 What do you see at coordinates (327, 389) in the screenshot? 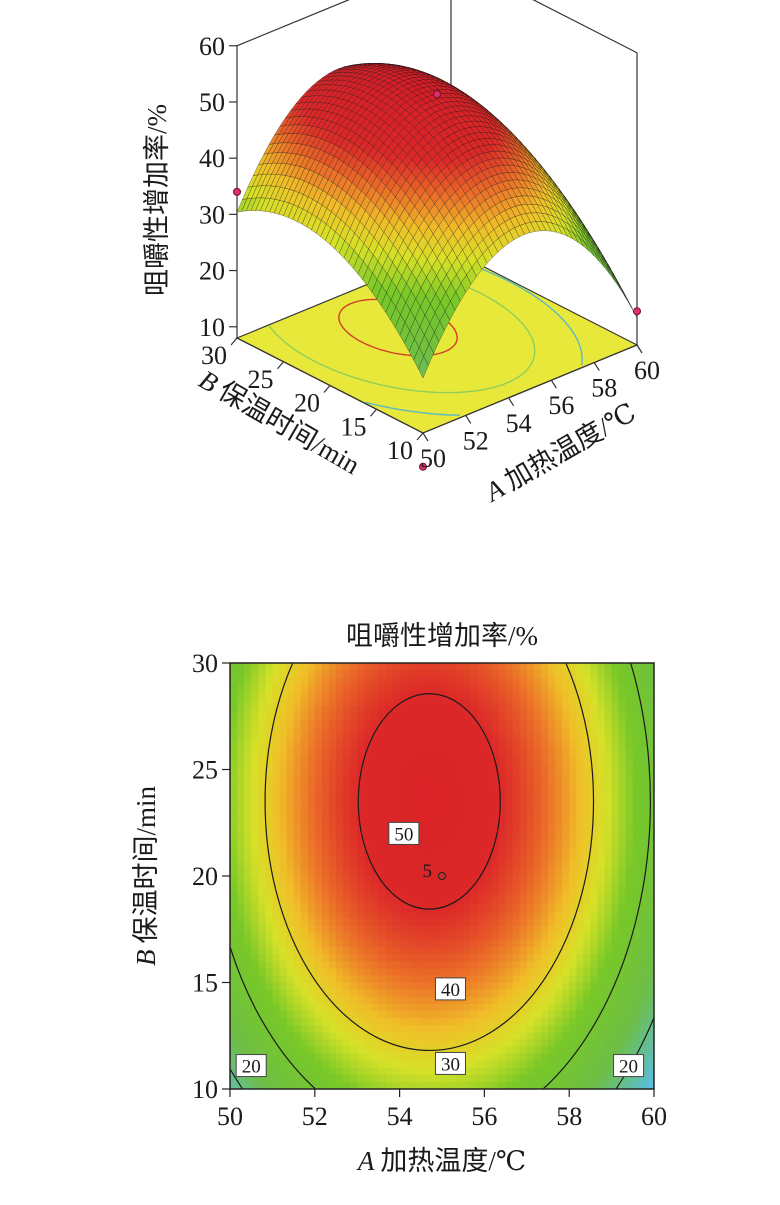
I see `y-tick-mark` at bounding box center [327, 389].